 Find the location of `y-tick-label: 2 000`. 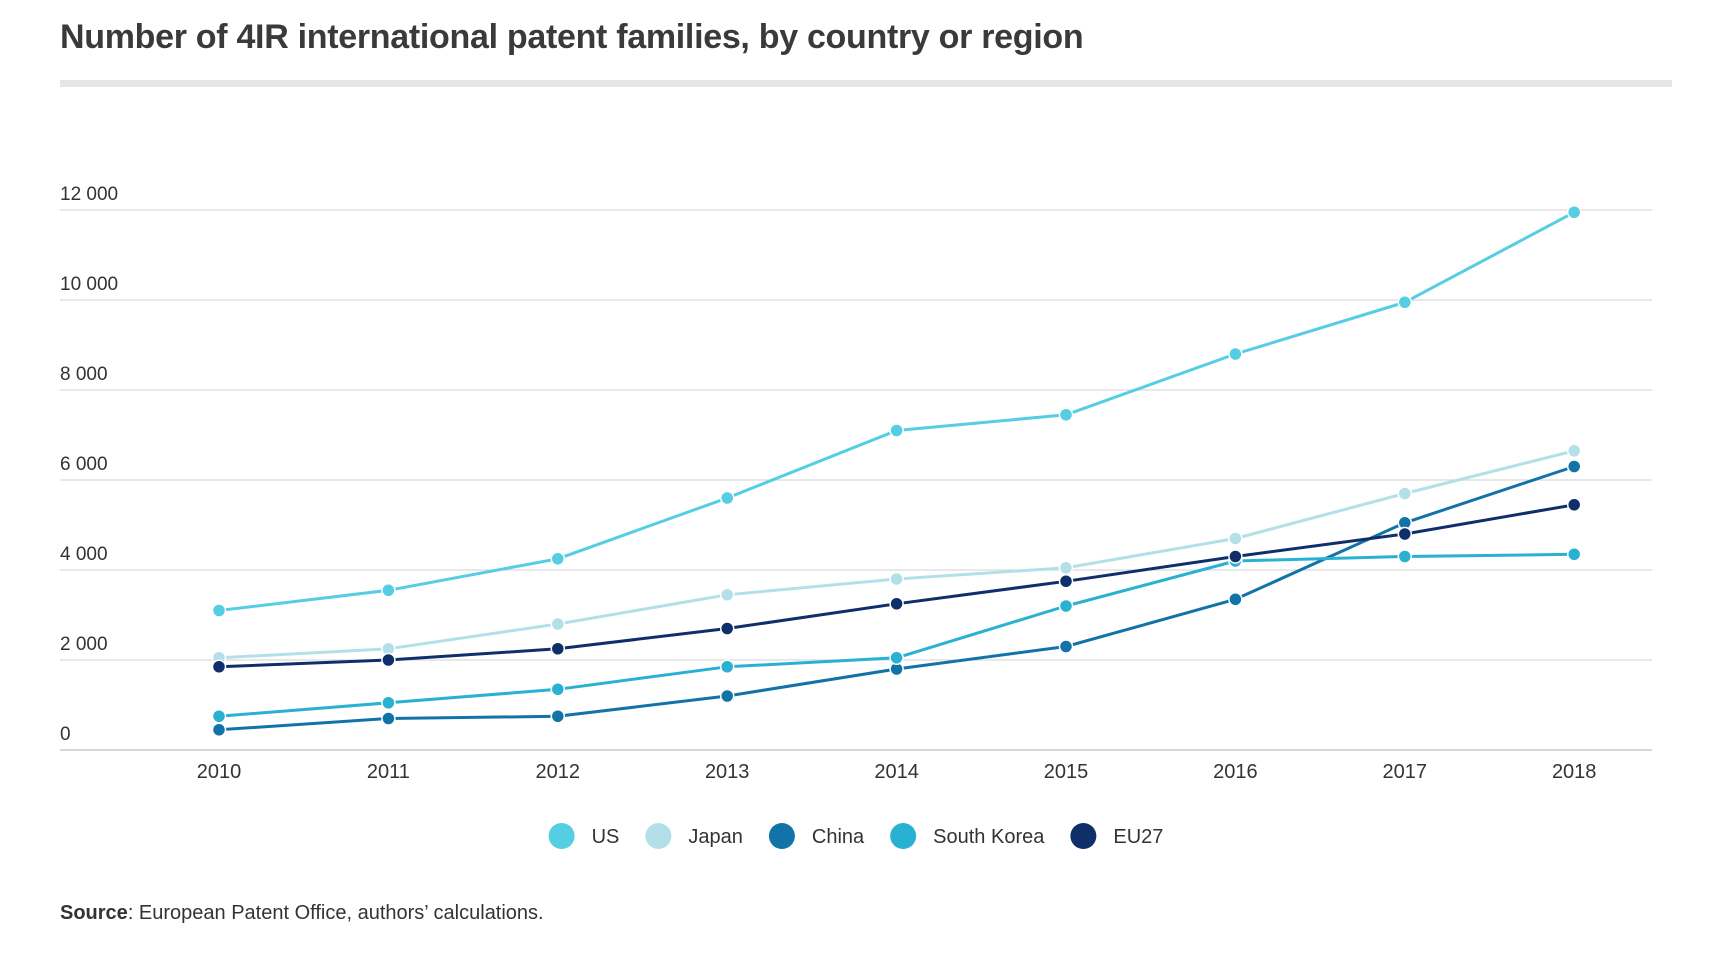

y-tick-label: 2 000 is located at coordinates (84, 644).